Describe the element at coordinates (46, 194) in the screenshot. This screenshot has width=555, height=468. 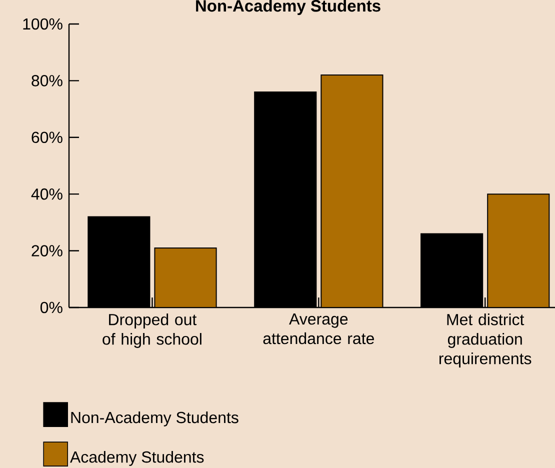
I see `y-tick-label: 40%` at that location.